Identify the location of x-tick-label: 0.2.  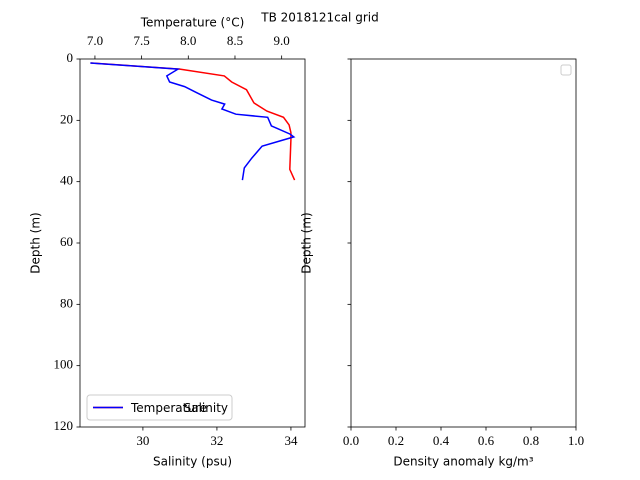
(396, 440).